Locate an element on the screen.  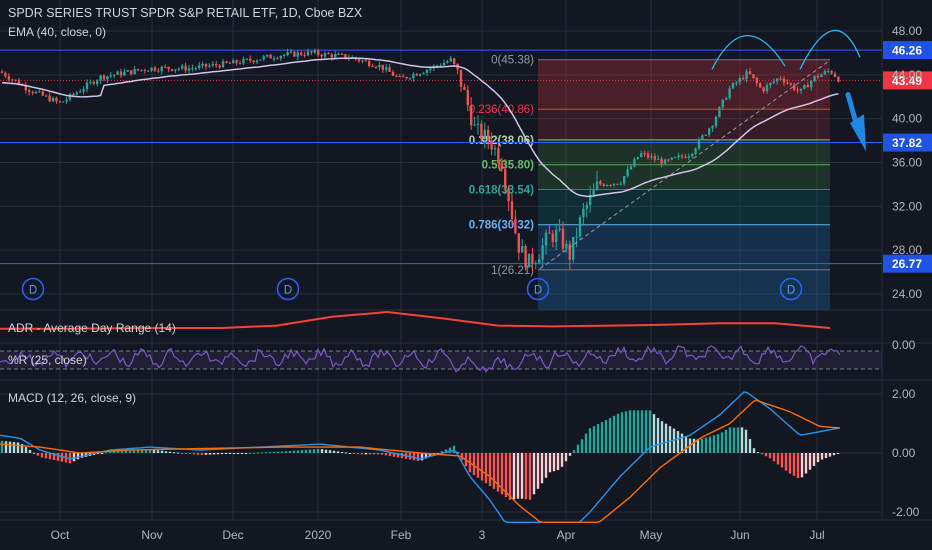
williams-r-legend: %R (25, close) is located at coordinates (47, 360).